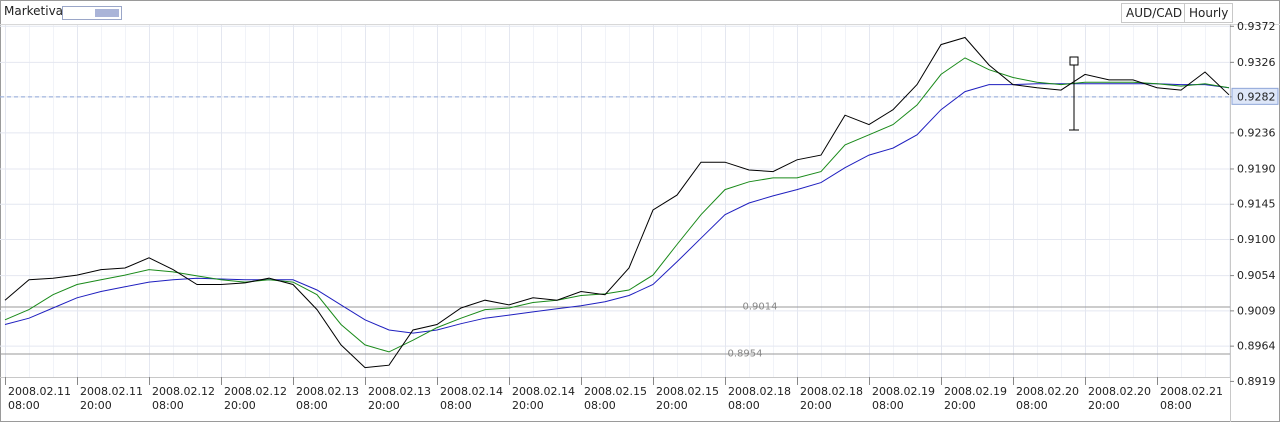 The image size is (1280, 422). What do you see at coordinates (1256, 26) in the screenshot?
I see `y-tick-label: 0.9372` at bounding box center [1256, 26].